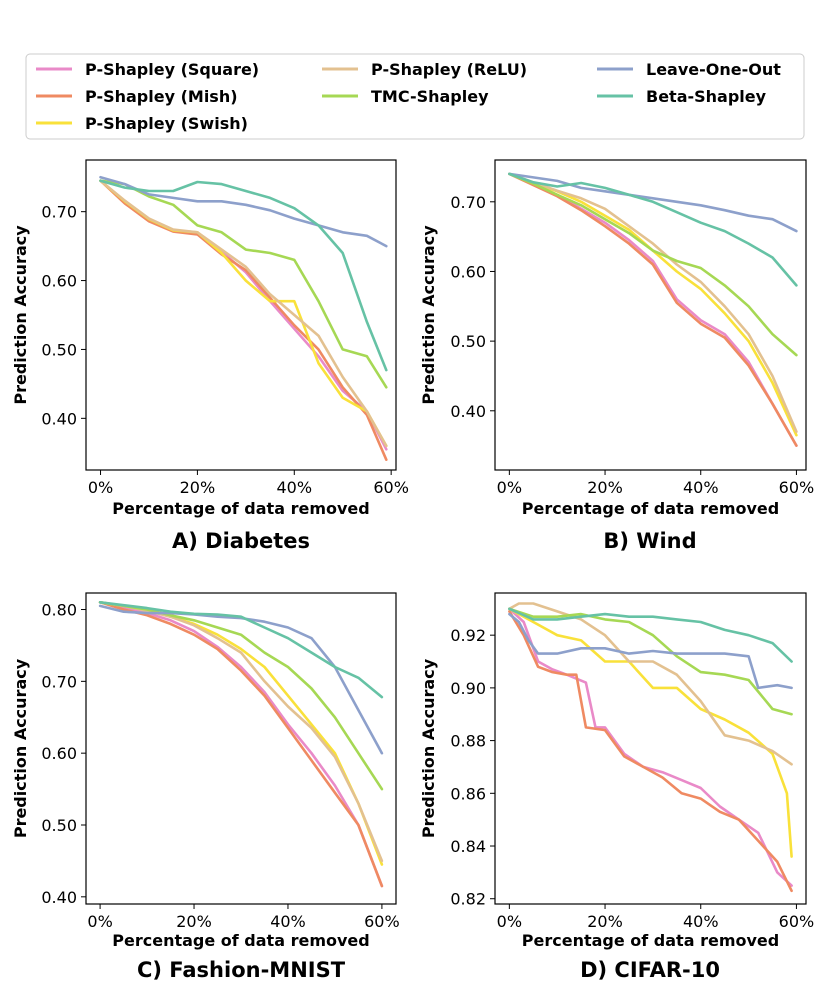  Describe the element at coordinates (161, 96) in the screenshot. I see `legend-label: P-Shapley (Mish)` at that location.